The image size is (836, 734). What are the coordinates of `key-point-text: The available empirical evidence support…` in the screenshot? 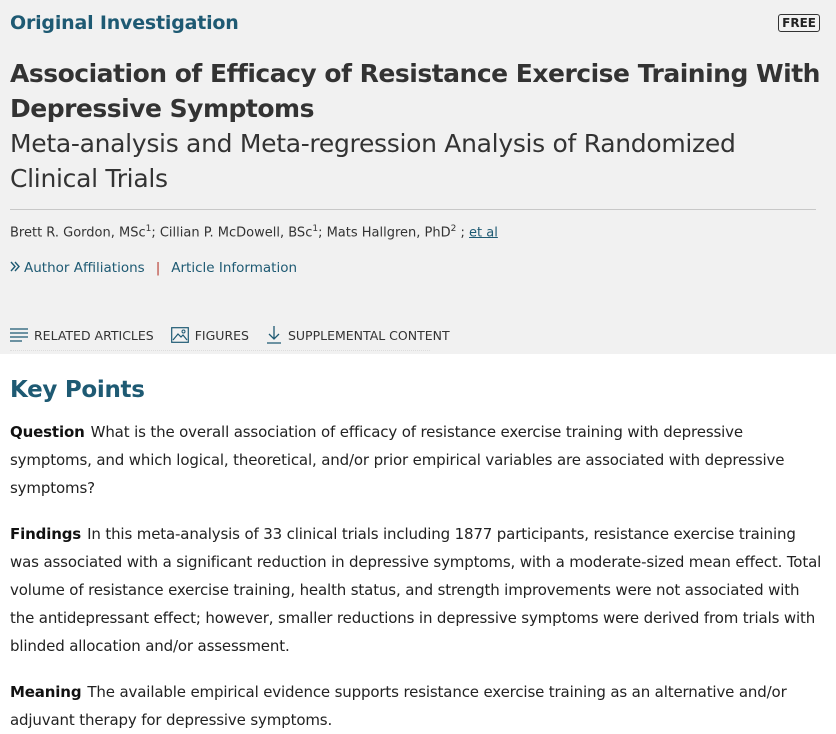 It's located at (398, 706).